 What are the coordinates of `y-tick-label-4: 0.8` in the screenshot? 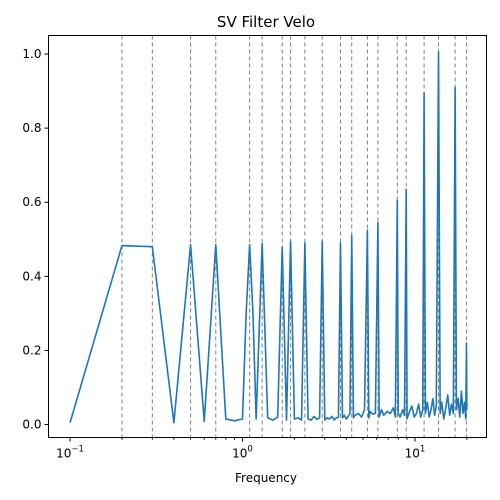 It's located at (31, 128).